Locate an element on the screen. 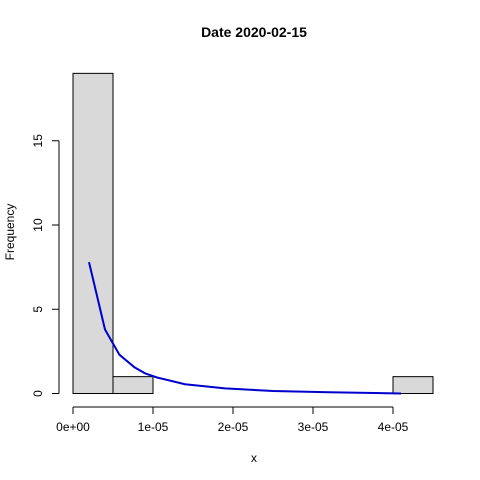 The image size is (480, 480). x-axis: 0e+00 1e-05 2e-05 3e-05 4e-05 is located at coordinates (232, 420).